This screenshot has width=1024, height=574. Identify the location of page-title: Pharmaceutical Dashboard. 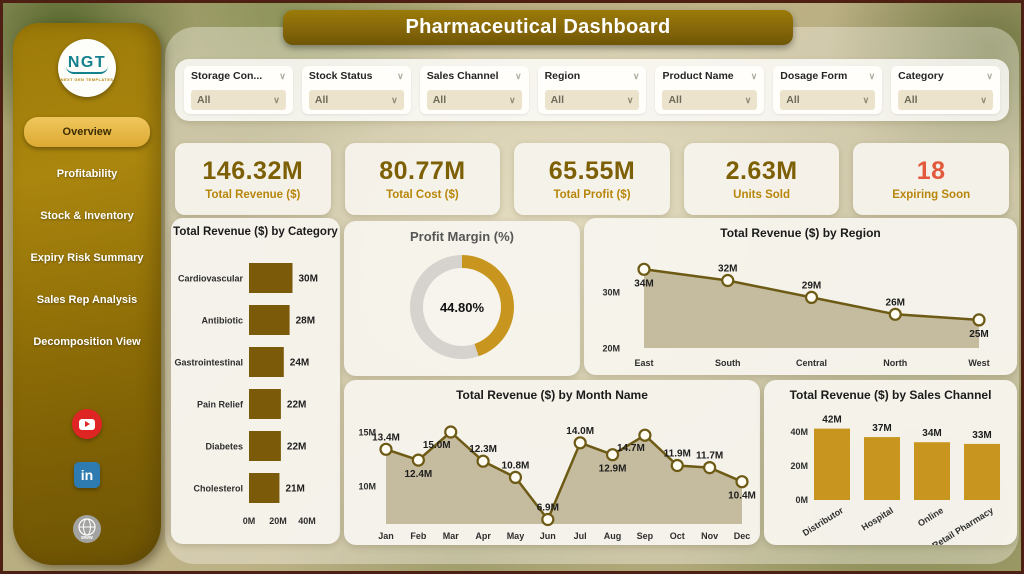
(538, 27).